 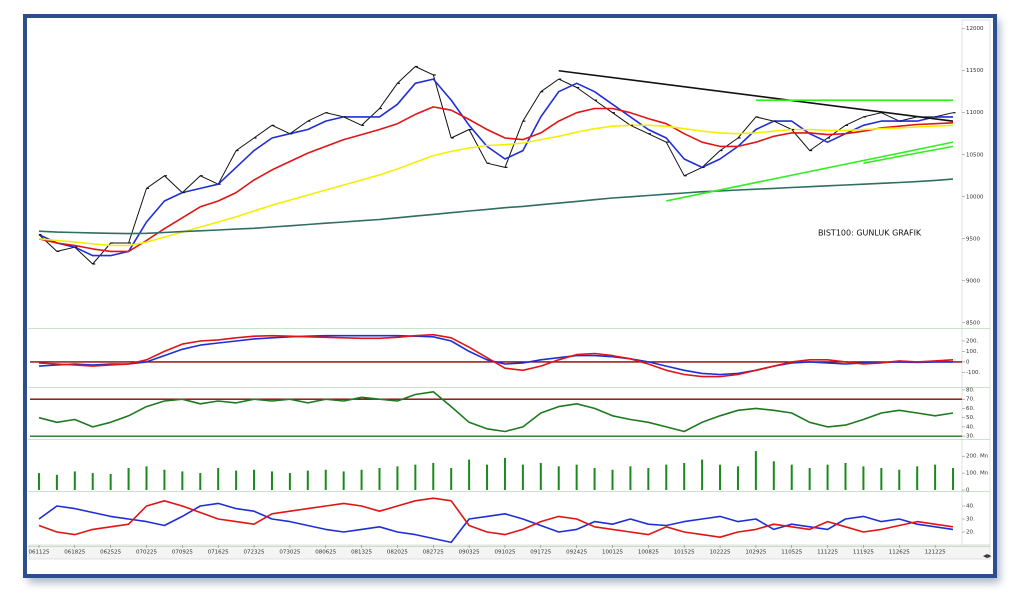 I want to click on x-tick-label: 090325, so click(x=469, y=553).